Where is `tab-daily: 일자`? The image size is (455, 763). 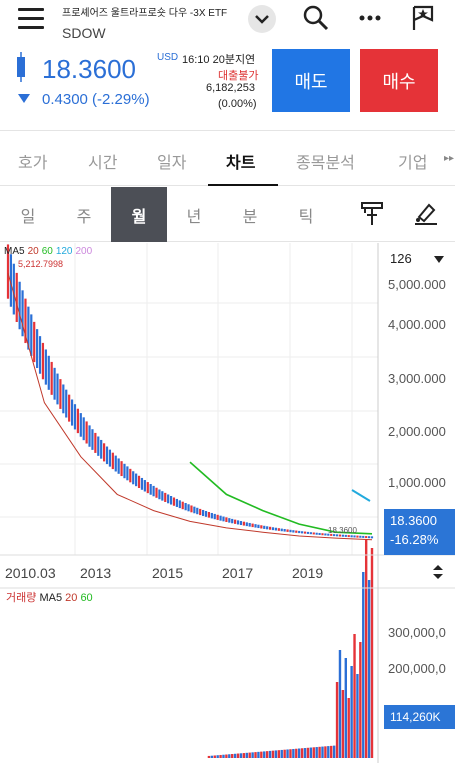 tab-daily: 일자 is located at coordinates (172, 163).